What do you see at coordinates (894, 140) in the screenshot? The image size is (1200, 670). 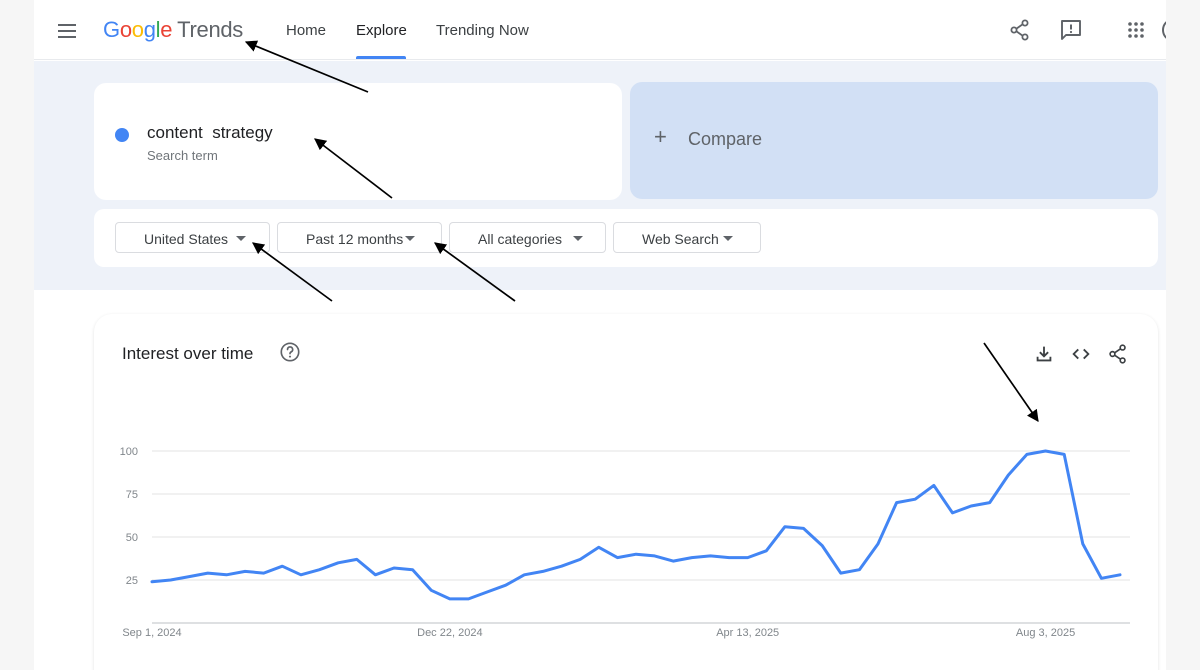 I see `compare-button: + Compare` at bounding box center [894, 140].